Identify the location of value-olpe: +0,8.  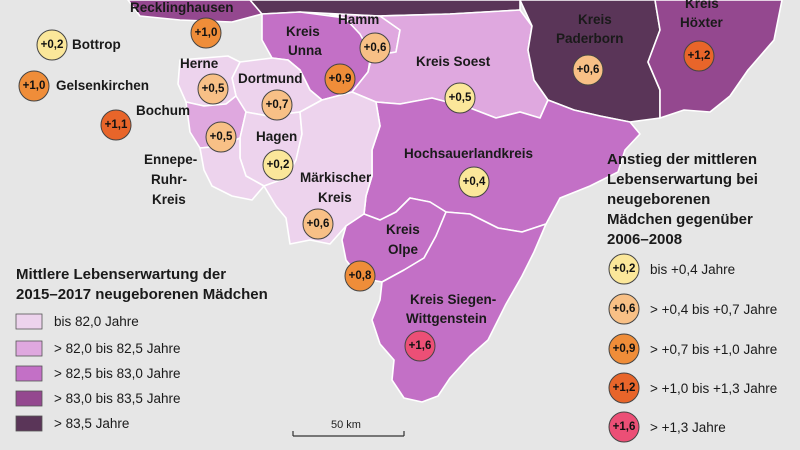
(360, 276).